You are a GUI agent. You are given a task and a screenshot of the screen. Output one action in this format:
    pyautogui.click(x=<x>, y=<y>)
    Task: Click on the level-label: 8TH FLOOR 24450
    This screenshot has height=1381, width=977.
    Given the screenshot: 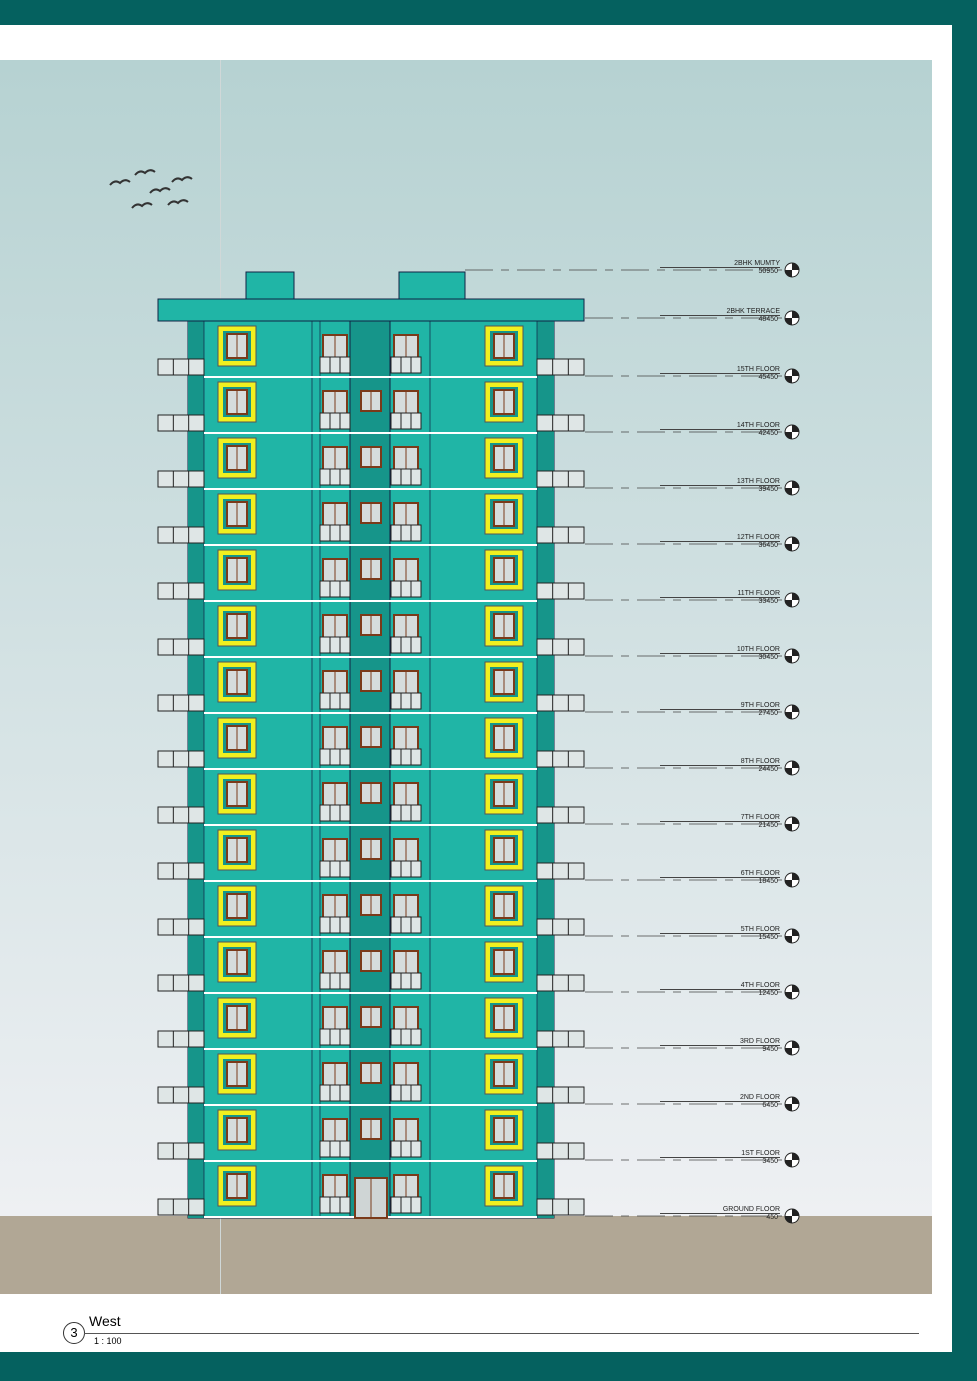 What is the action you would take?
    pyautogui.click(x=720, y=765)
    